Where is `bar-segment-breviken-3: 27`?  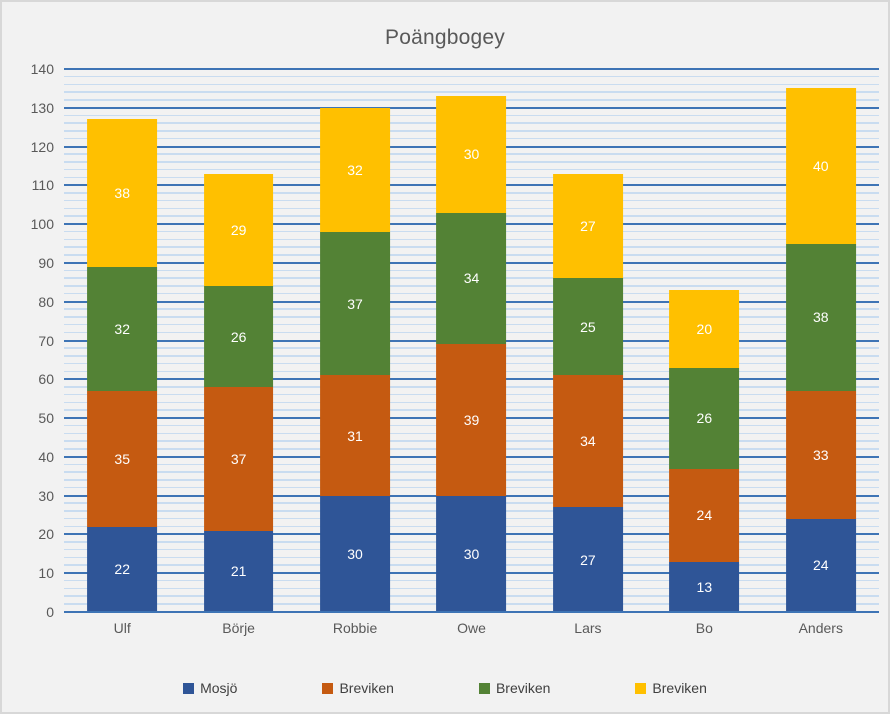 bar-segment-breviken-3: 27 is located at coordinates (587, 226).